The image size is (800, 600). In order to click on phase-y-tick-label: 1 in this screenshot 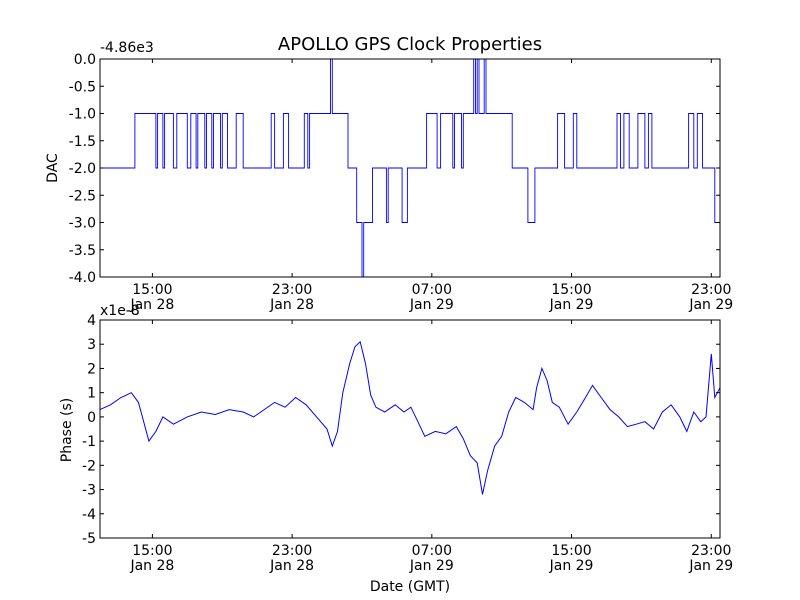, I will do `click(91, 394)`.